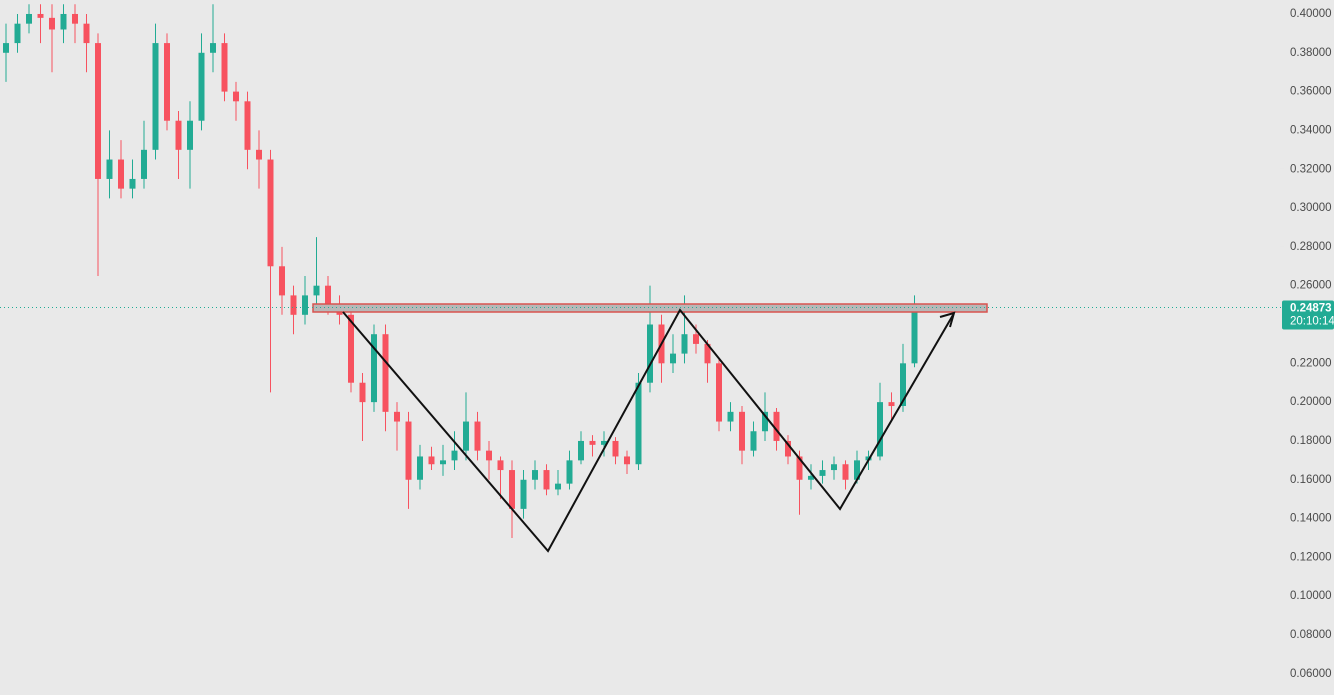  Describe the element at coordinates (947, 319) in the screenshot. I see `arrow-head` at that location.